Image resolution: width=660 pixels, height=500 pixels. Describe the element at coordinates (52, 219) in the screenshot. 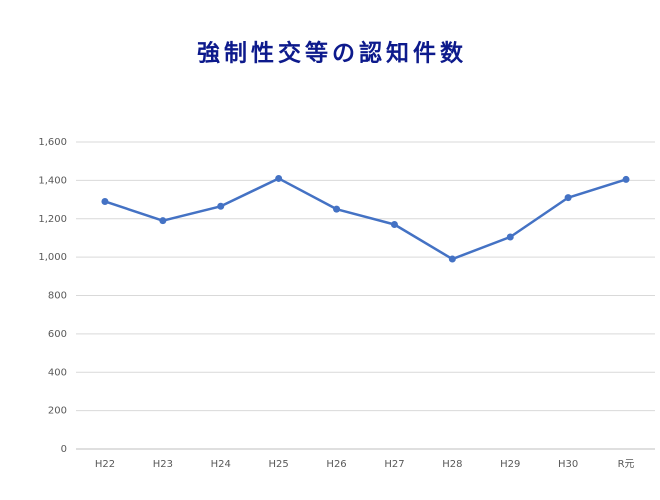

I see `y-tick-label: 1,200` at that location.